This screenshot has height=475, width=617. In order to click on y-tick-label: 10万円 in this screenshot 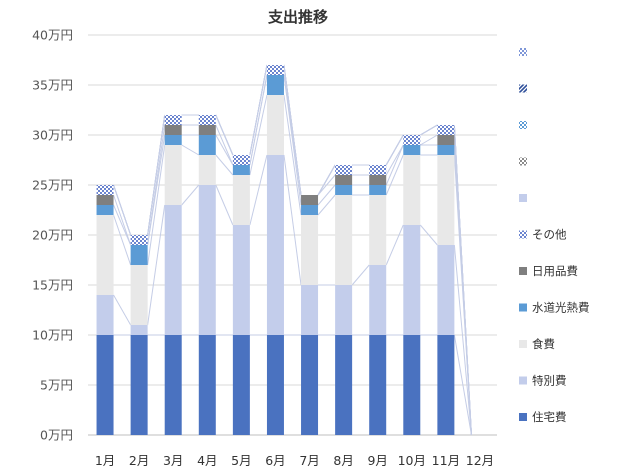, I will do `click(52, 335)`.